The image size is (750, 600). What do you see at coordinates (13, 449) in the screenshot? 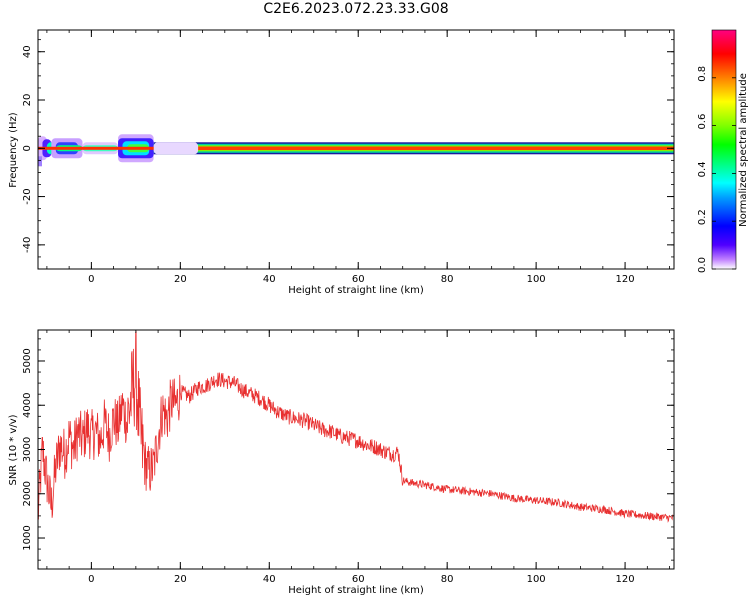
I see `snr-y-axis-label: SNR (10 * v/v)` at bounding box center [13, 449].